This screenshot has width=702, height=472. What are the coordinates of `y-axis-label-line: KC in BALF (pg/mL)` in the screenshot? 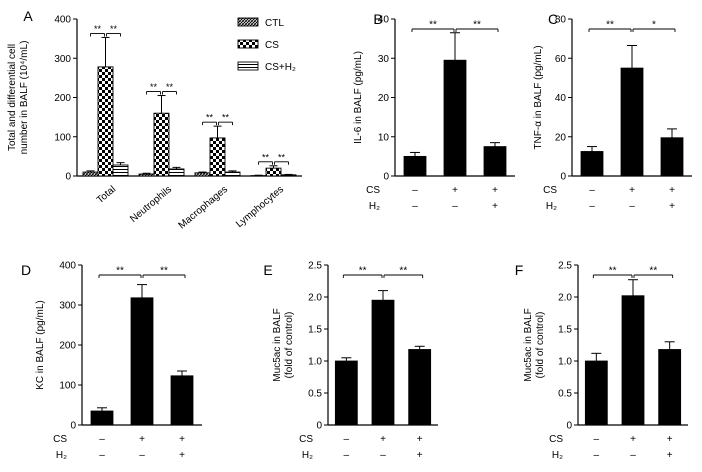 It's located at (40, 344).